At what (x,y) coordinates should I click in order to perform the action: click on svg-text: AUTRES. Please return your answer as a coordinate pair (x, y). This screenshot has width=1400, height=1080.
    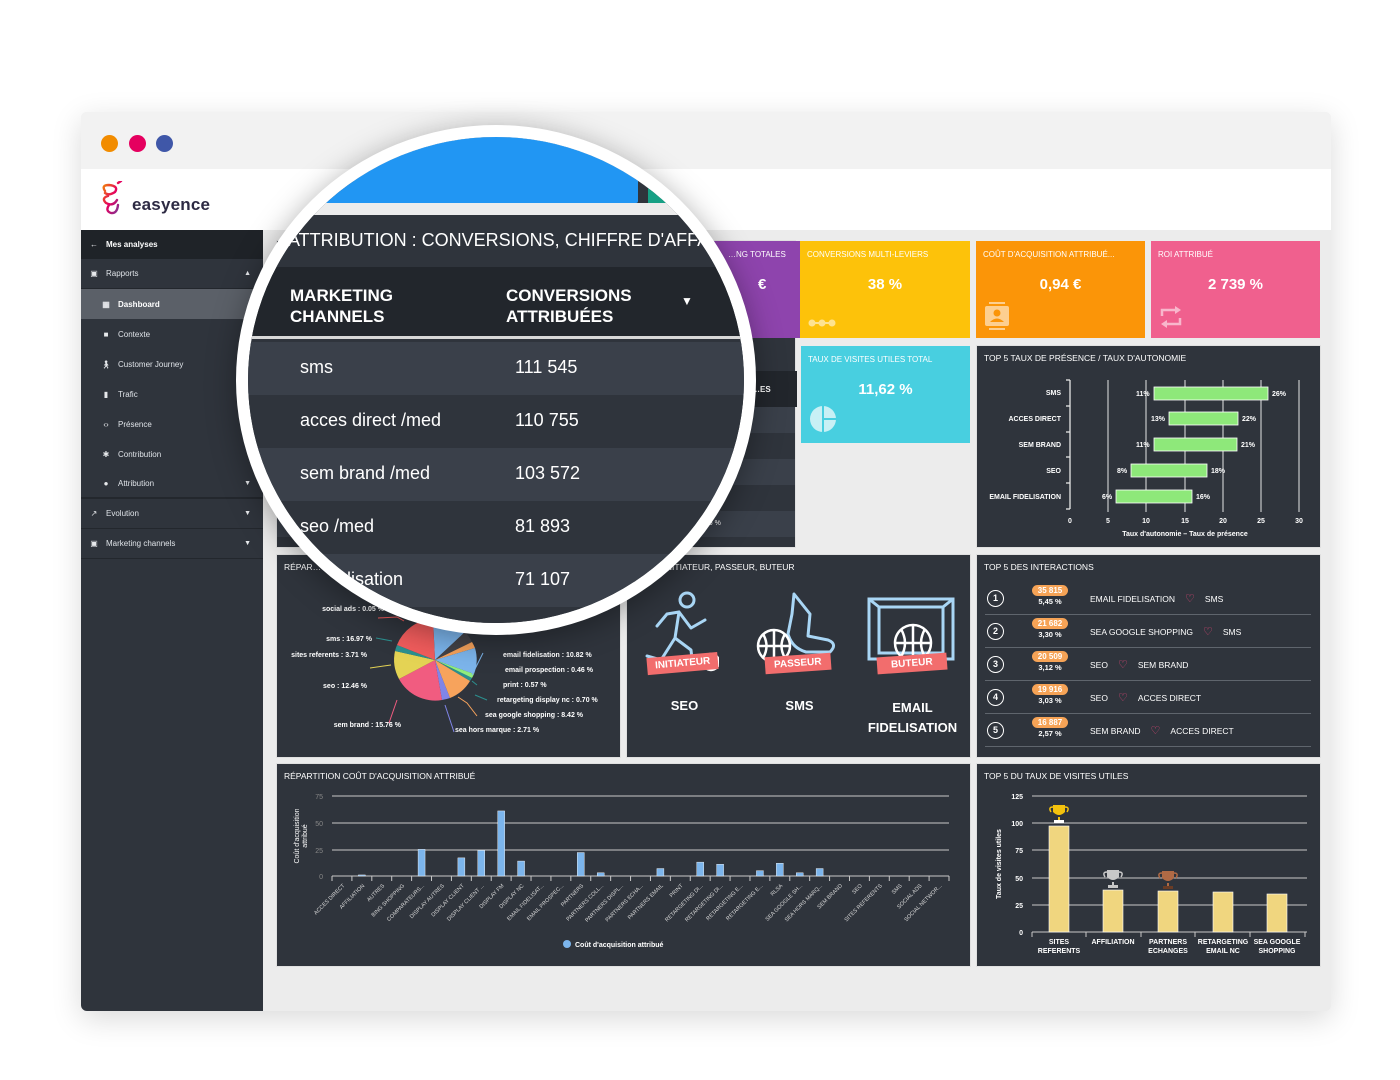
    Looking at the image, I should click on (376, 893).